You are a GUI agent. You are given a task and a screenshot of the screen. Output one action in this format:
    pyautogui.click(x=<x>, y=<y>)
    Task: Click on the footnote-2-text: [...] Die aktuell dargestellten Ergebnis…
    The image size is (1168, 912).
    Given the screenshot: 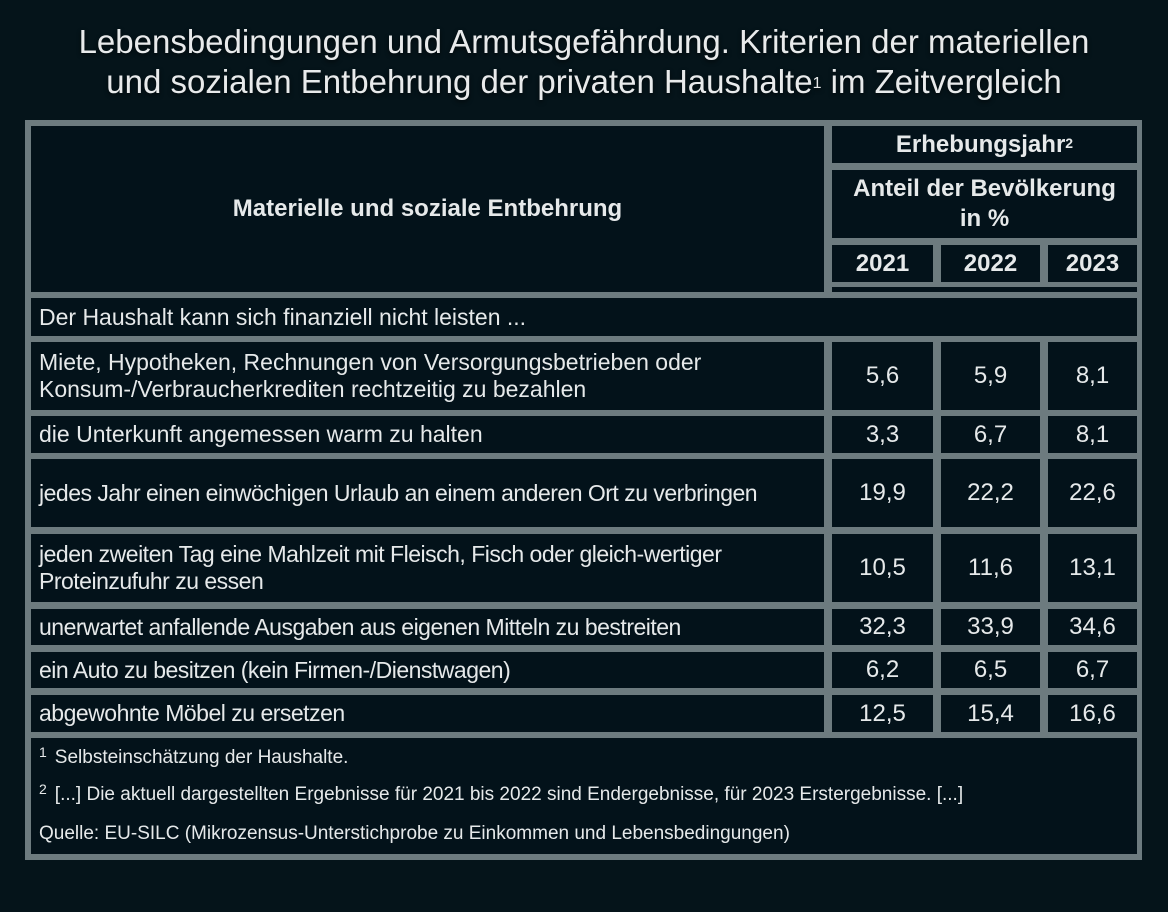 What is the action you would take?
    pyautogui.click(x=509, y=794)
    